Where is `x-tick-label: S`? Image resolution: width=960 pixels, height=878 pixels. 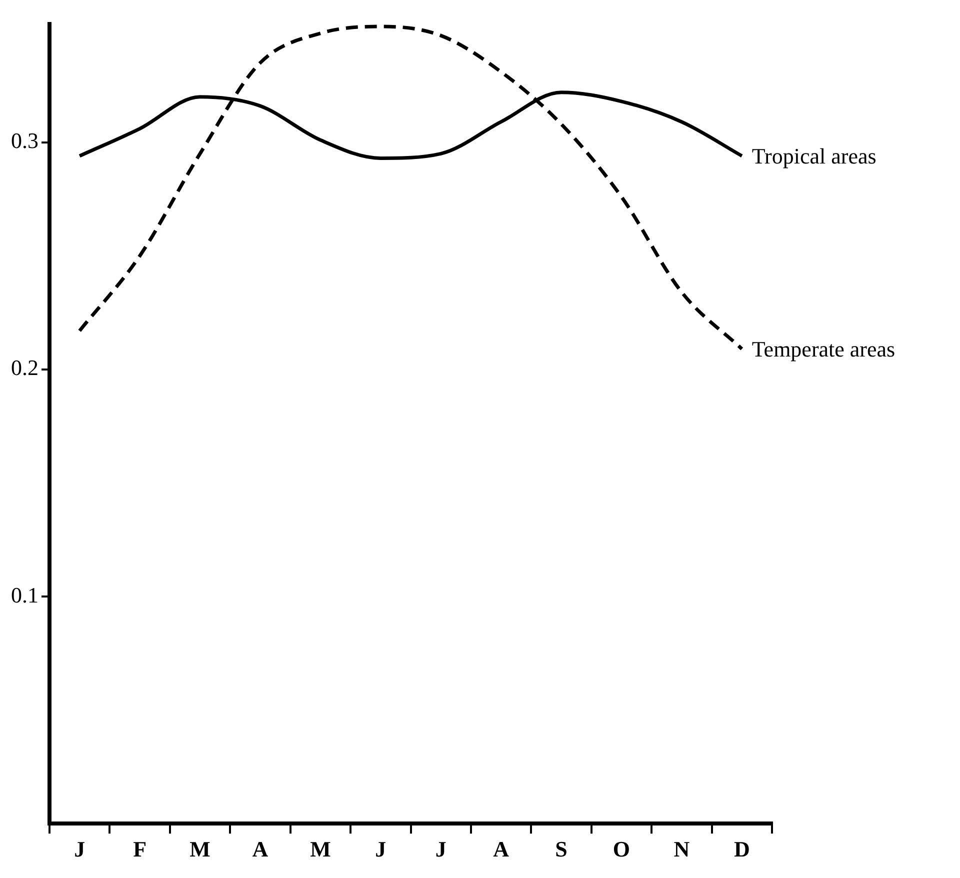 x-tick-label: S is located at coordinates (561, 849).